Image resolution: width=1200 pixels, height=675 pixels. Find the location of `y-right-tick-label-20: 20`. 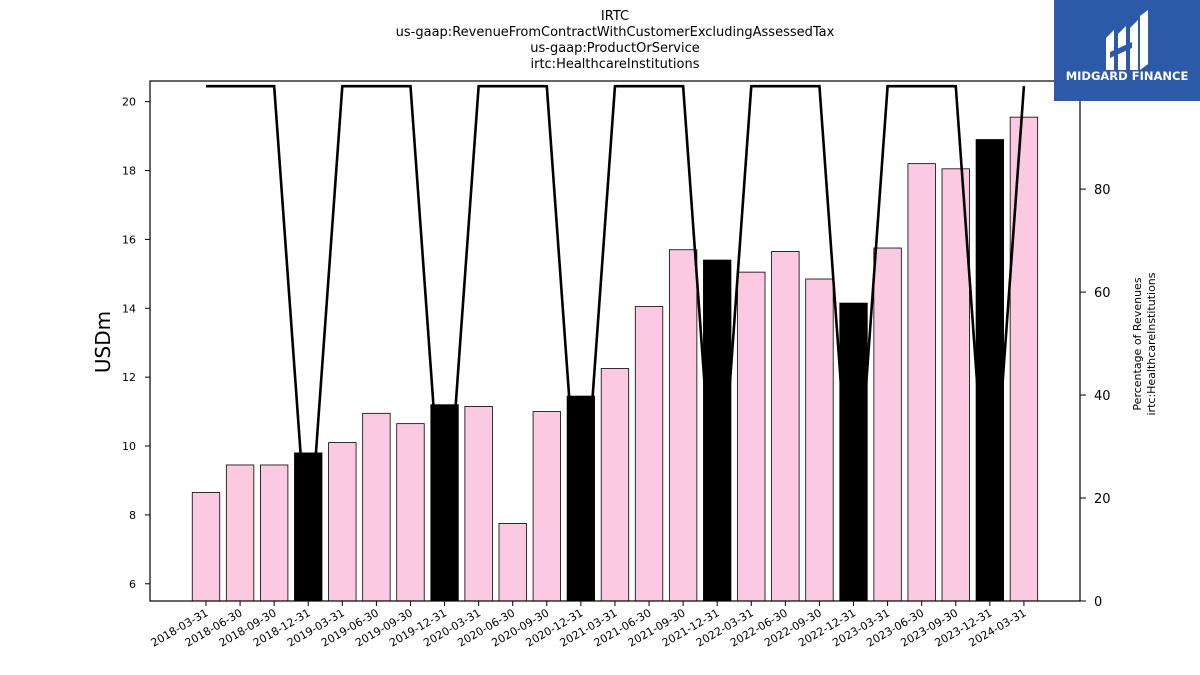

y-right-tick-label-20: 20 is located at coordinates (1102, 499).